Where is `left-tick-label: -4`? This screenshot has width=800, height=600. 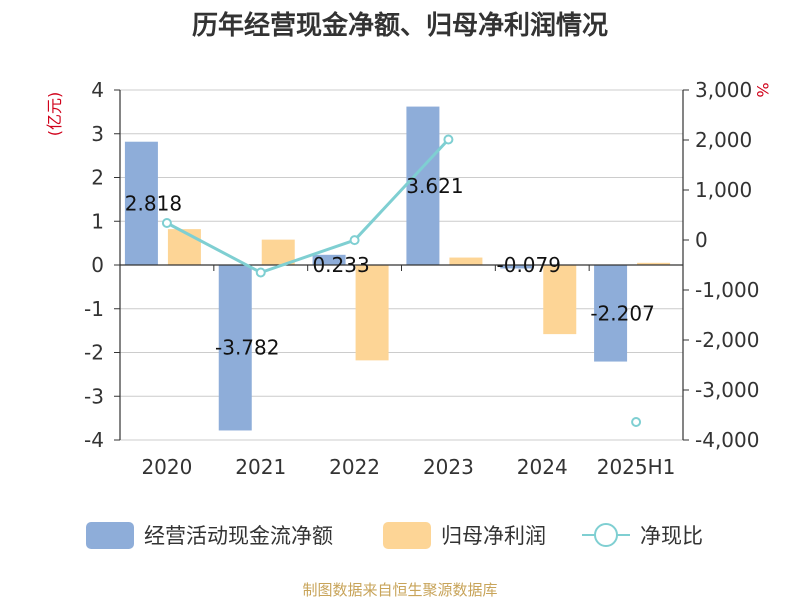
left-tick-label: -4 is located at coordinates (94, 440).